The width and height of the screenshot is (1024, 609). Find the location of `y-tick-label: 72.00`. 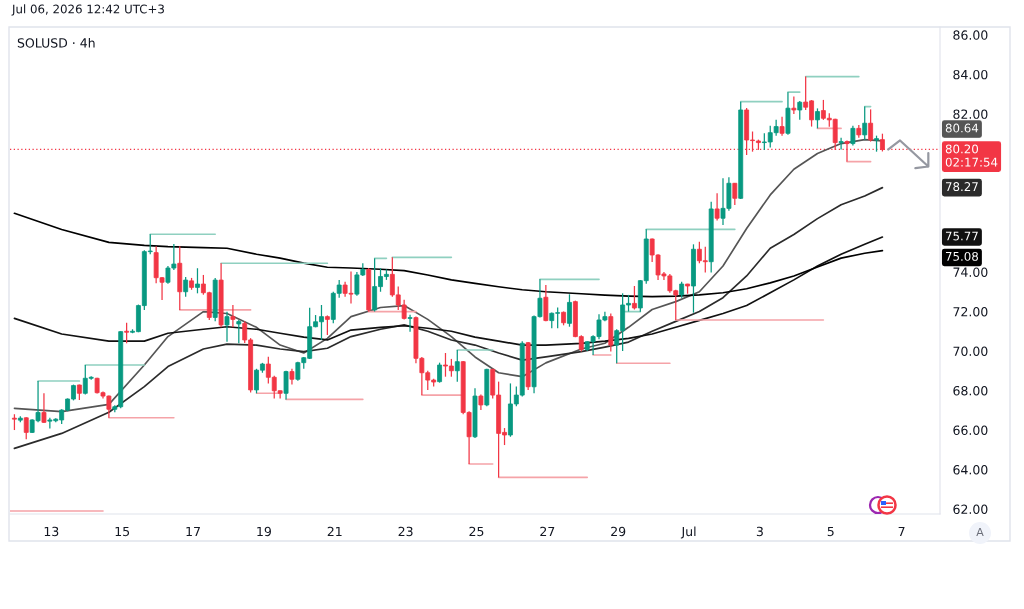

y-tick-label: 72.00 is located at coordinates (970, 311).